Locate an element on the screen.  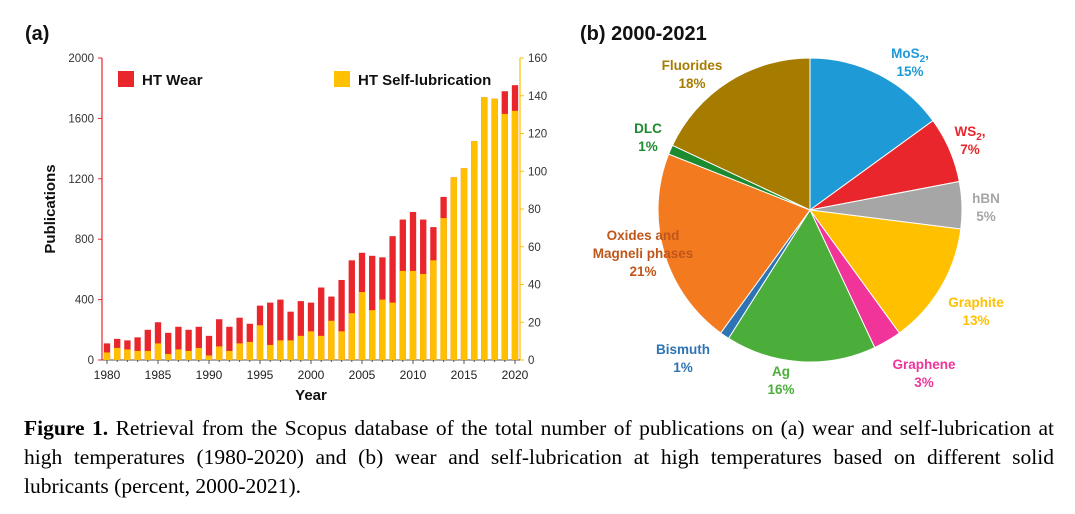
x-tick-label: 1980 is located at coordinates (107, 375).